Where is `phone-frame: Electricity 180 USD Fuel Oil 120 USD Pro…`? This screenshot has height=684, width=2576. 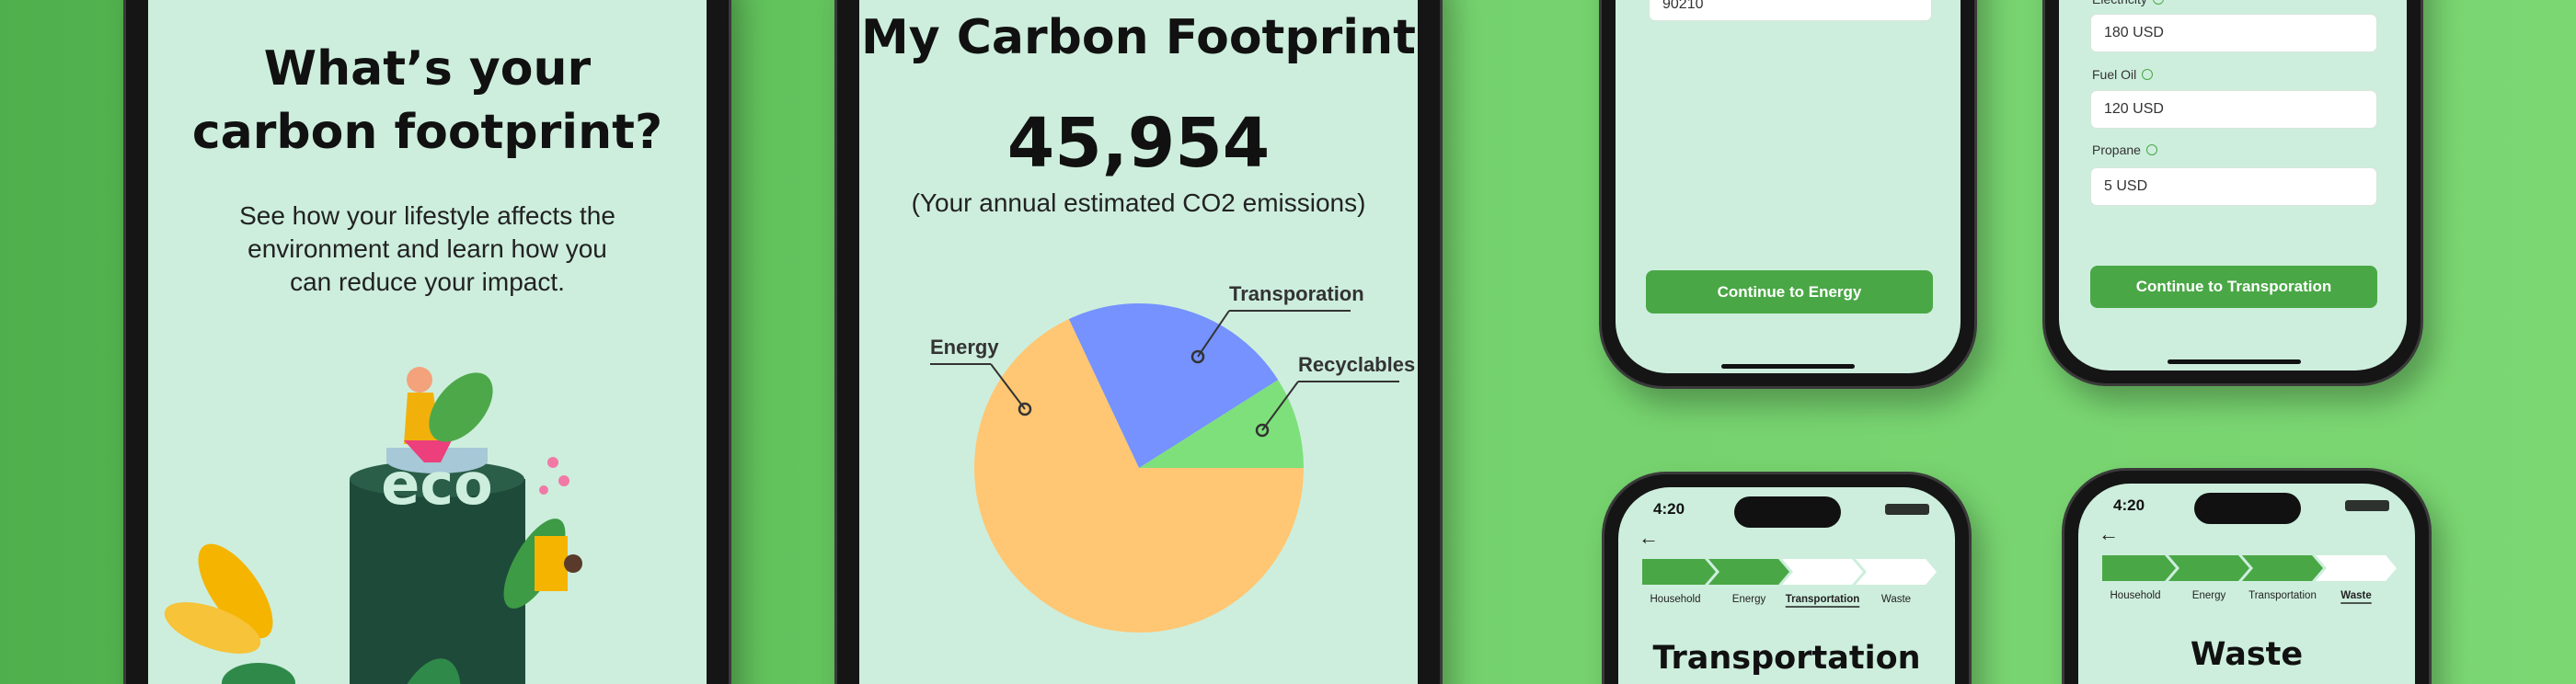
phone-frame: Electricity 180 USD Fuel Oil 120 USD Pro… is located at coordinates (2232, 193).